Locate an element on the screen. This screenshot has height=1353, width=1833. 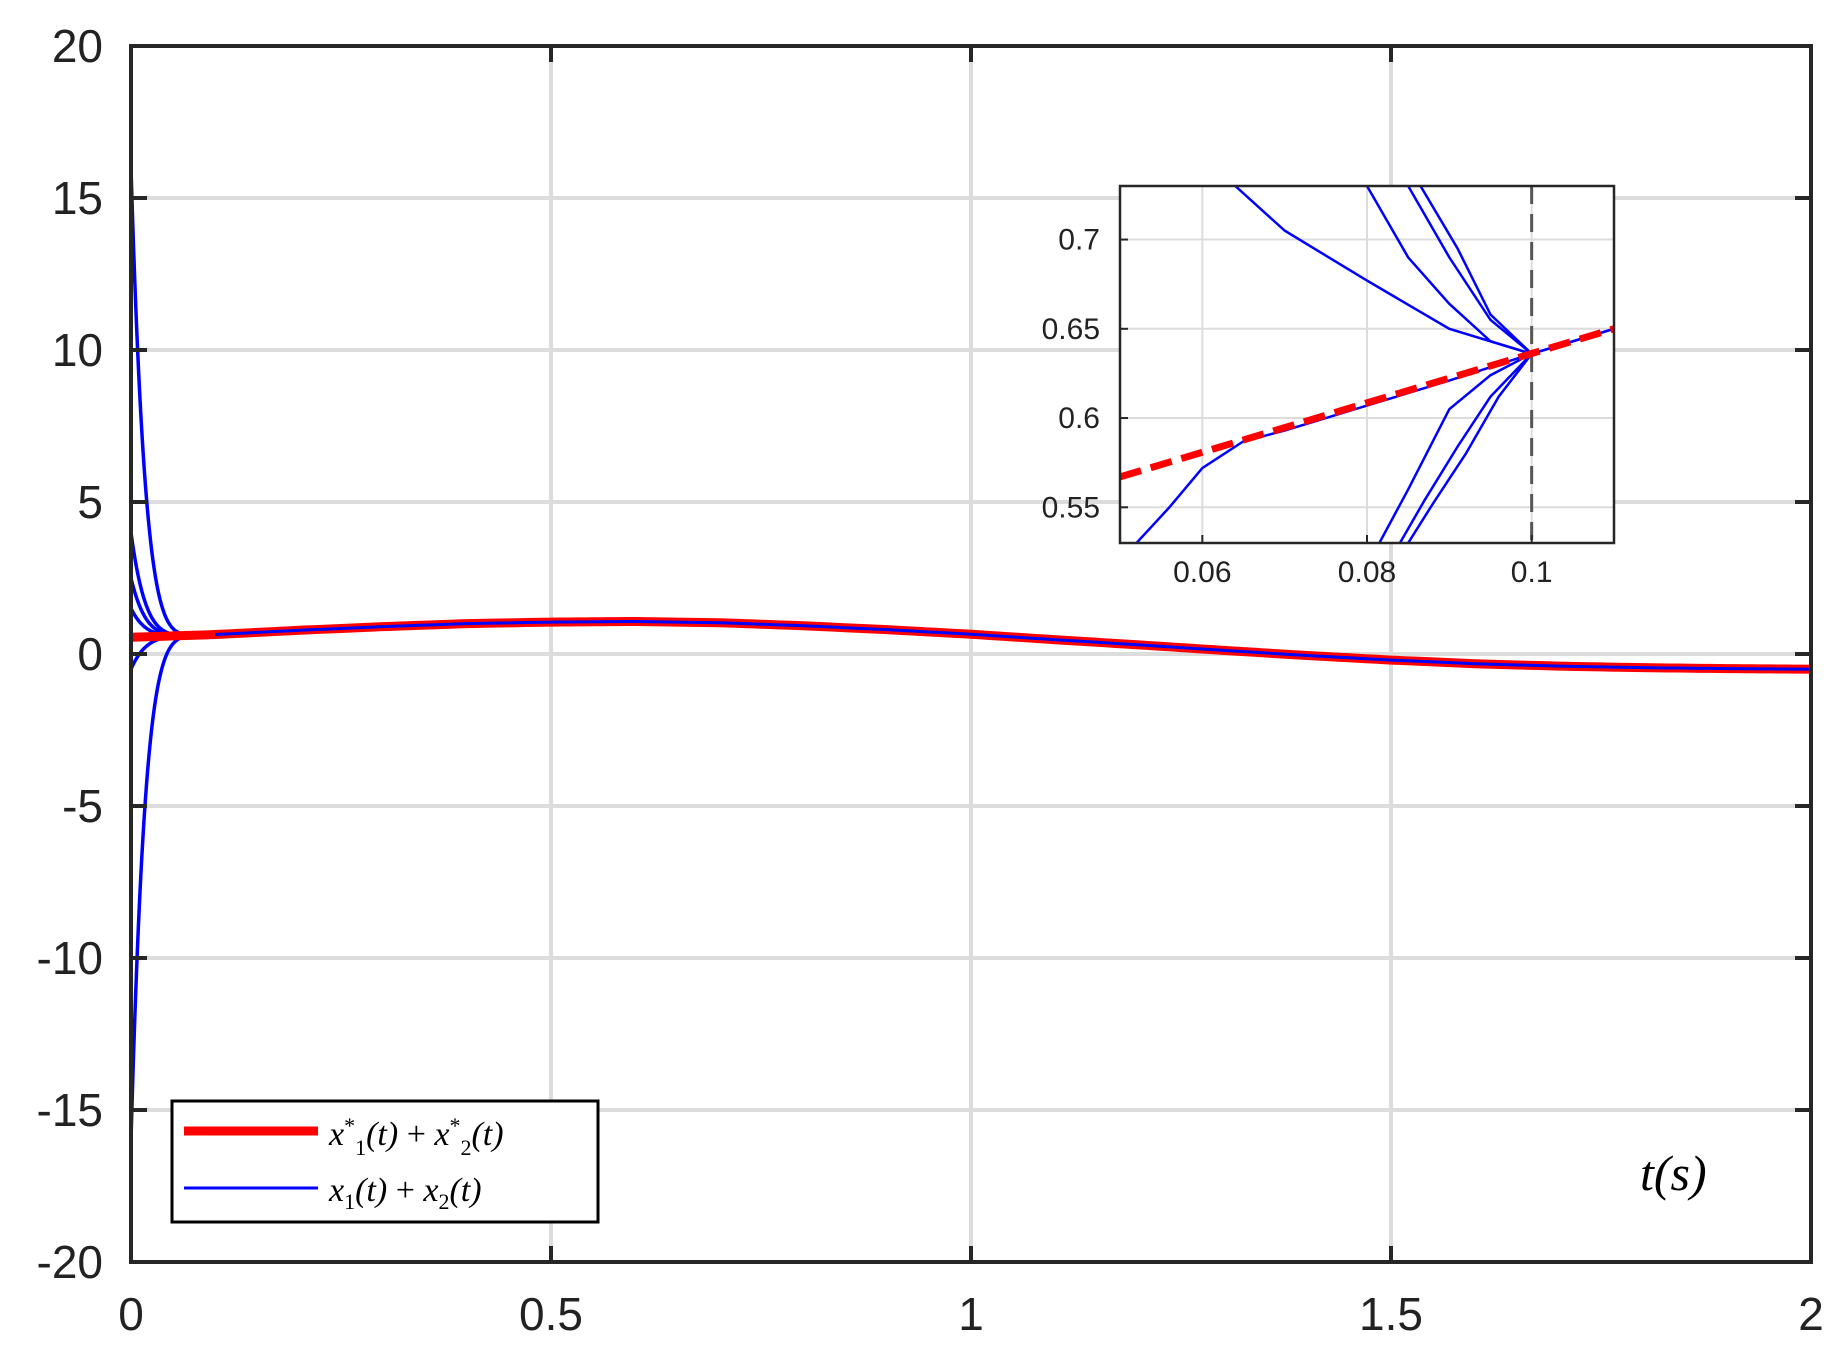
inset-y-tick-label: 0.65 is located at coordinates (1071, 329).